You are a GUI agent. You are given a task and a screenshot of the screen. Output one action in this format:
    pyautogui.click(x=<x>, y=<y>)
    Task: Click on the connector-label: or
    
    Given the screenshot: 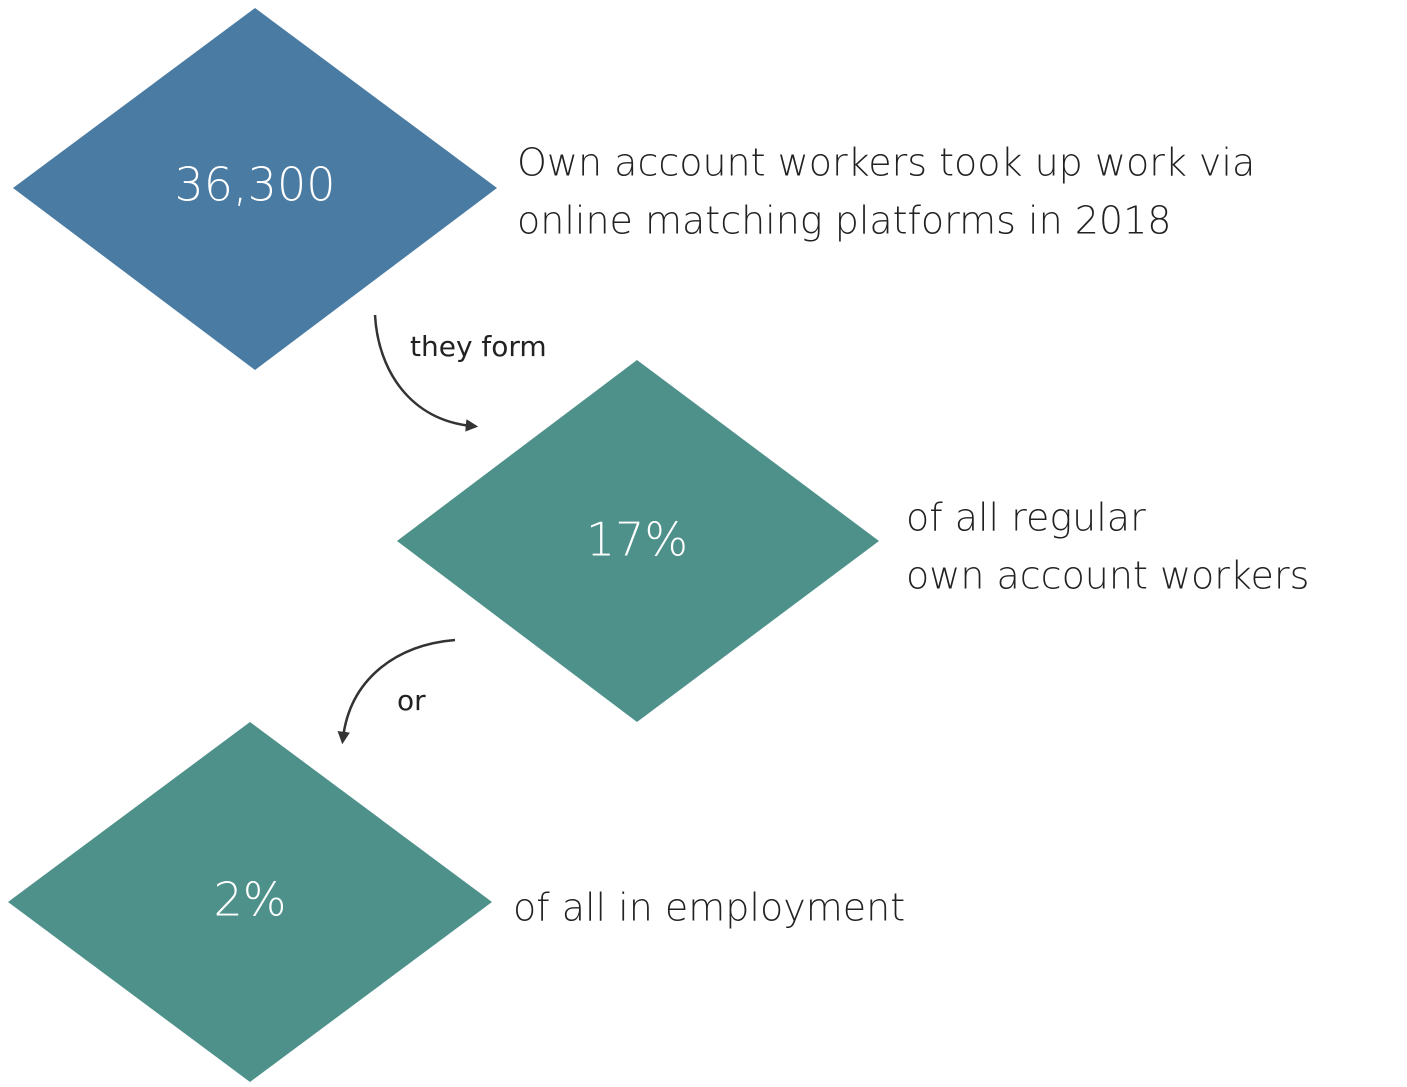 What is the action you would take?
    pyautogui.click(x=411, y=700)
    